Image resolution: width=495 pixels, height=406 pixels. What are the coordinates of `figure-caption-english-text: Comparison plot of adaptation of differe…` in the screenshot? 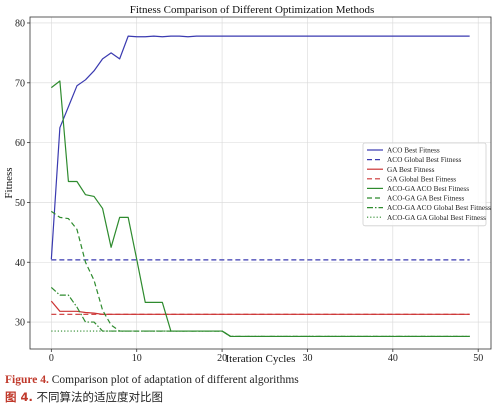 It's located at (175, 380).